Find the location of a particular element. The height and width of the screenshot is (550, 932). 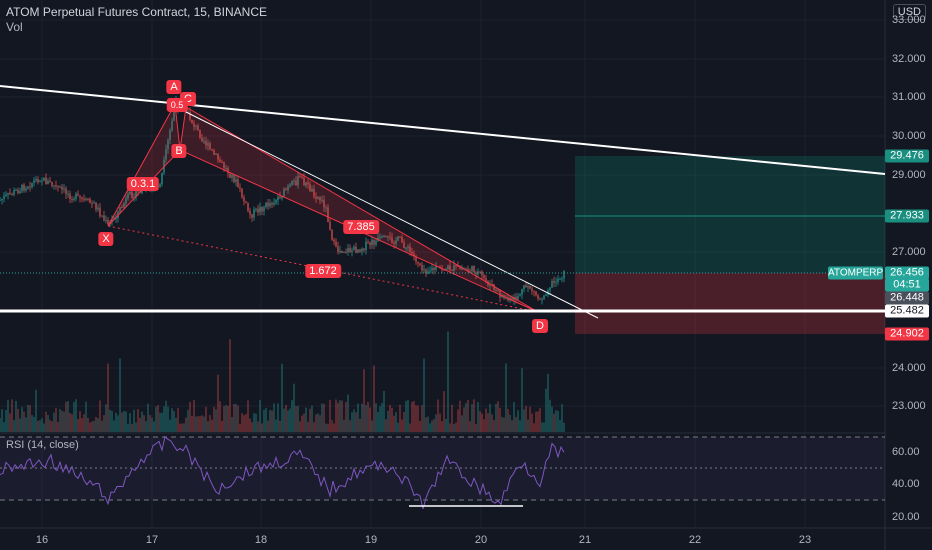

pattern-point-a: A is located at coordinates (174, 87).